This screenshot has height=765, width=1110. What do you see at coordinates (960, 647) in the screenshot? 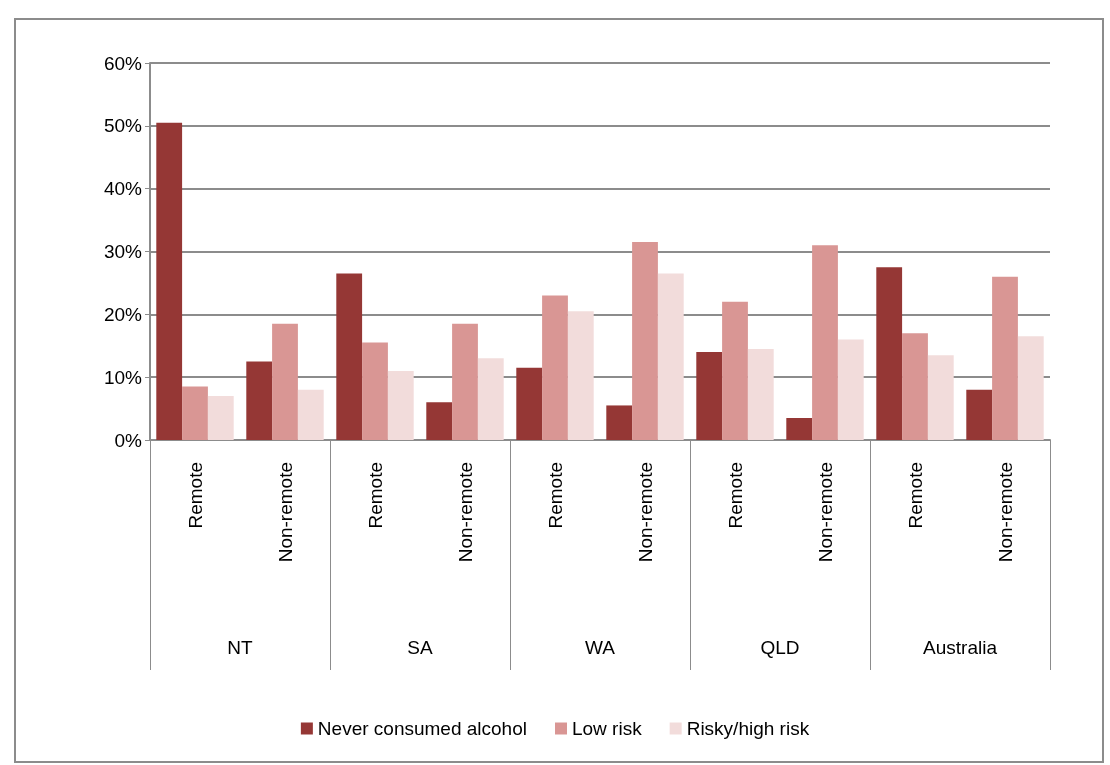
I see `text: Australia` at bounding box center [960, 647].